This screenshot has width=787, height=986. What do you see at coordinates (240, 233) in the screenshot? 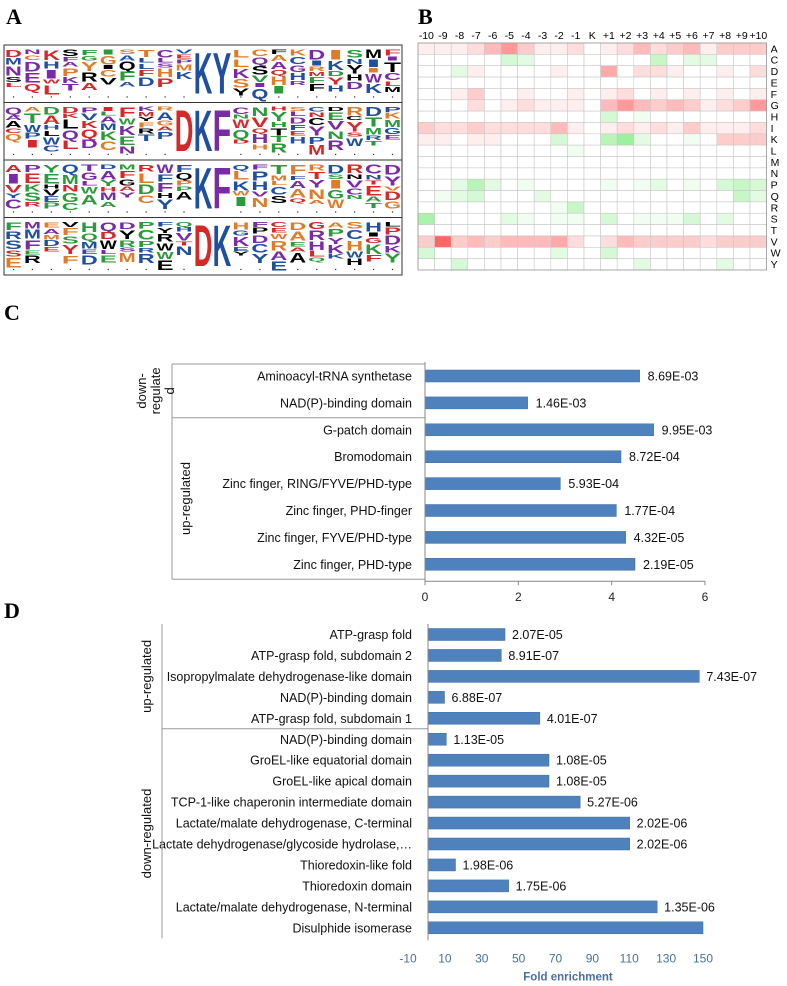
I see `logo-stack-letter: G` at bounding box center [240, 233].